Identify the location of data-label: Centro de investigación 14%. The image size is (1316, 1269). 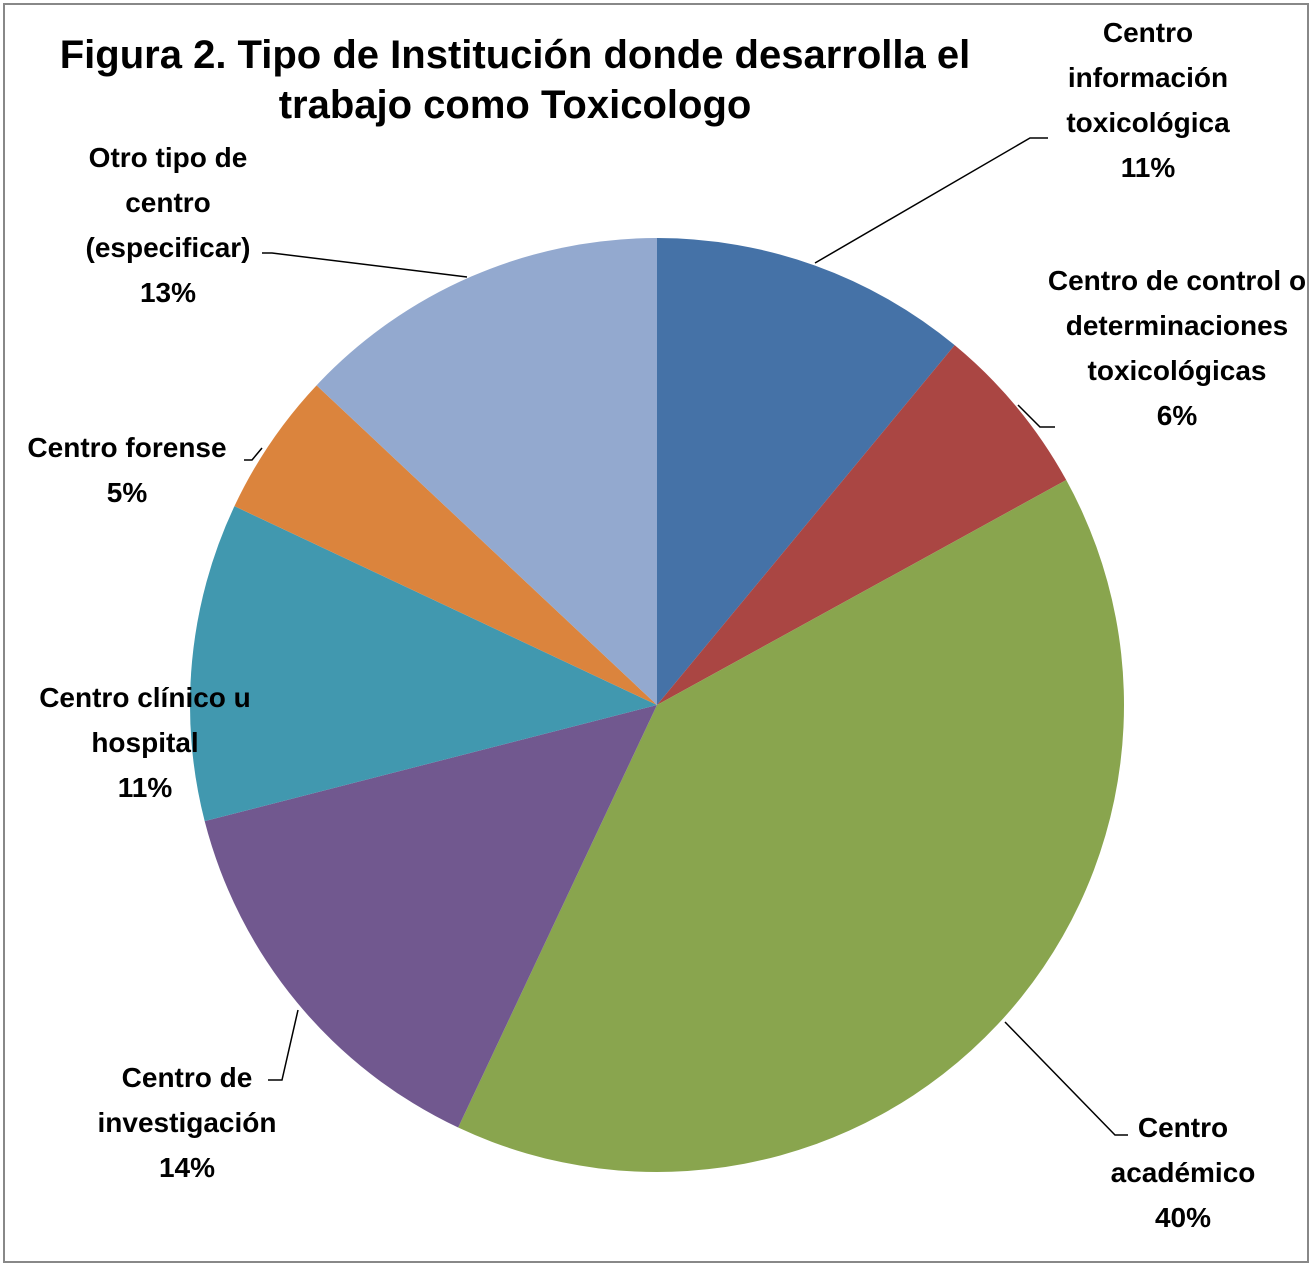
(187, 1122).